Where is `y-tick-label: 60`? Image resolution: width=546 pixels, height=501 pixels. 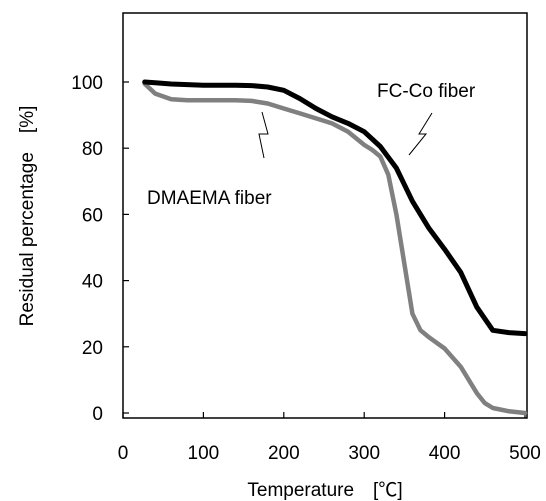
y-tick-label: 60 is located at coordinates (92, 215).